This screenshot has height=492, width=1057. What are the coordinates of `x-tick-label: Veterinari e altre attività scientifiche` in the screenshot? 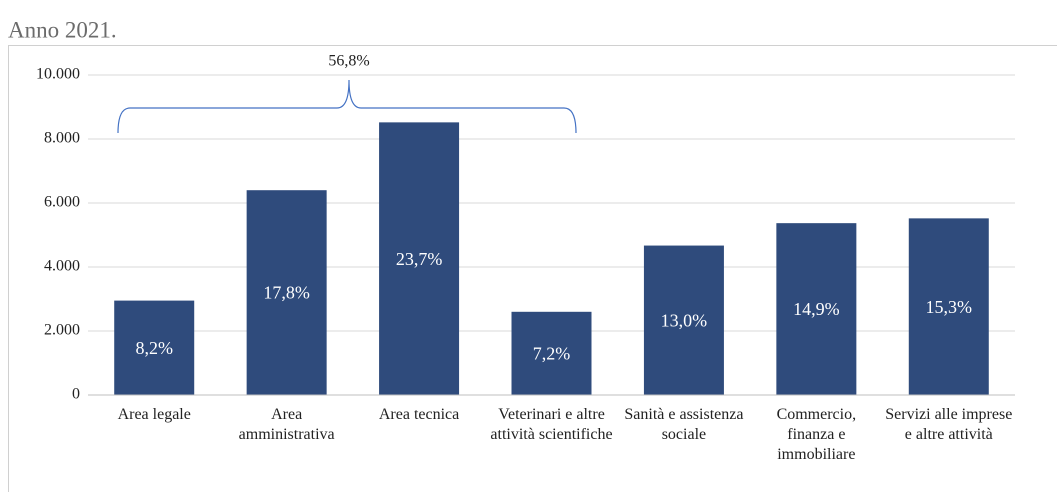 It's located at (551, 424).